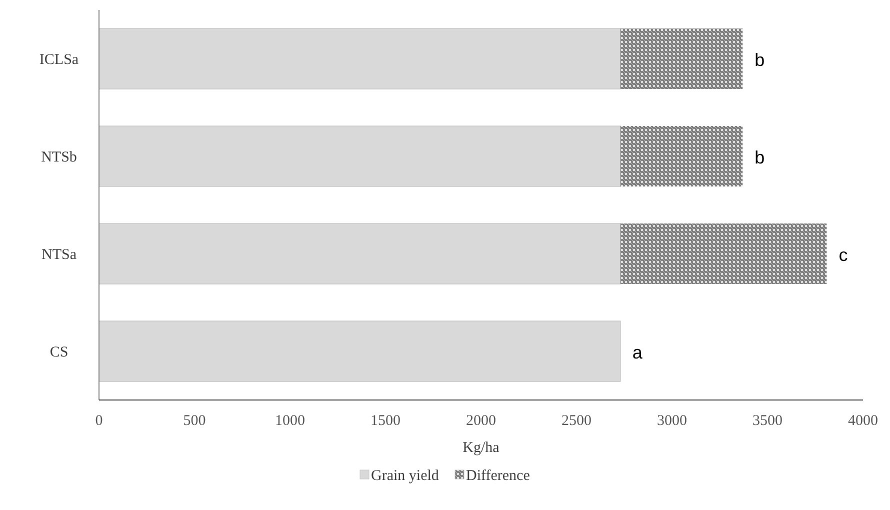  Describe the element at coordinates (767, 421) in the screenshot. I see `x-tick-label: 3500` at that location.